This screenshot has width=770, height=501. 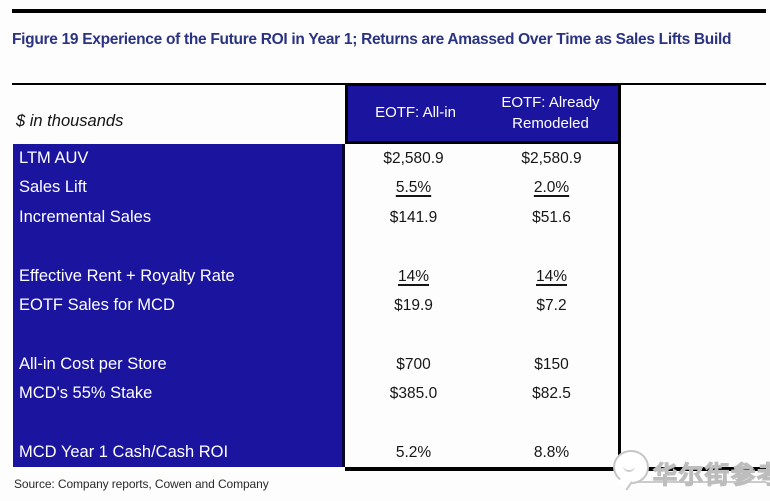 What do you see at coordinates (551, 305) in the screenshot?
I see `row-value: $7.2` at bounding box center [551, 305].